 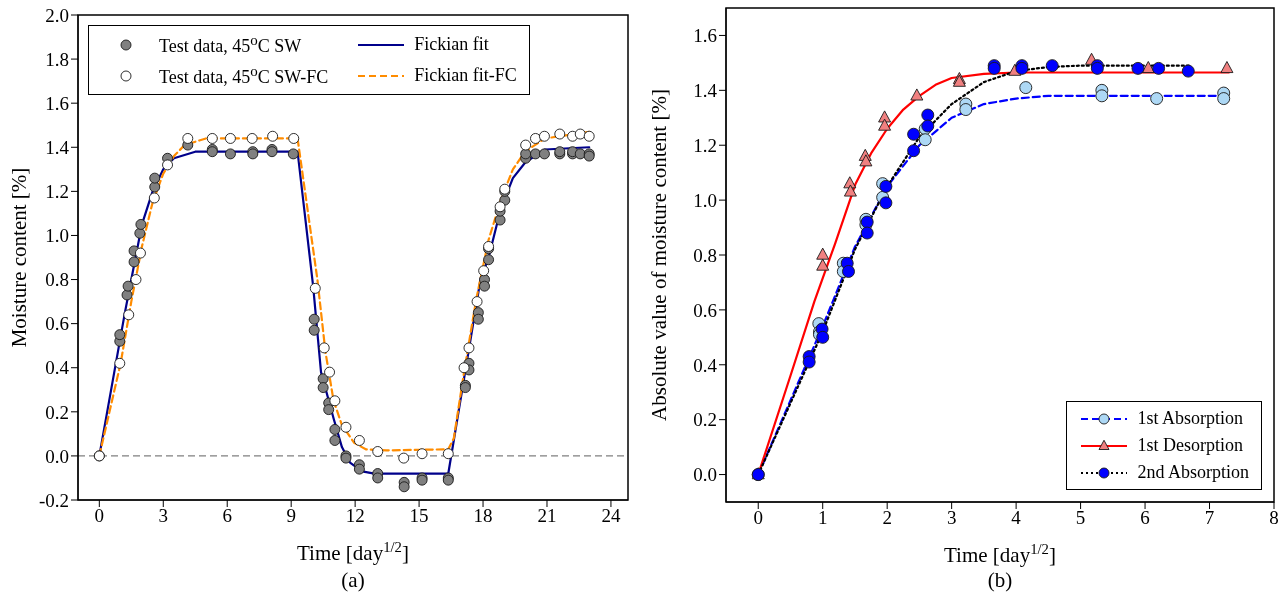 What do you see at coordinates (419, 516) in the screenshot?
I see `x-tick-label: 15` at bounding box center [419, 516].